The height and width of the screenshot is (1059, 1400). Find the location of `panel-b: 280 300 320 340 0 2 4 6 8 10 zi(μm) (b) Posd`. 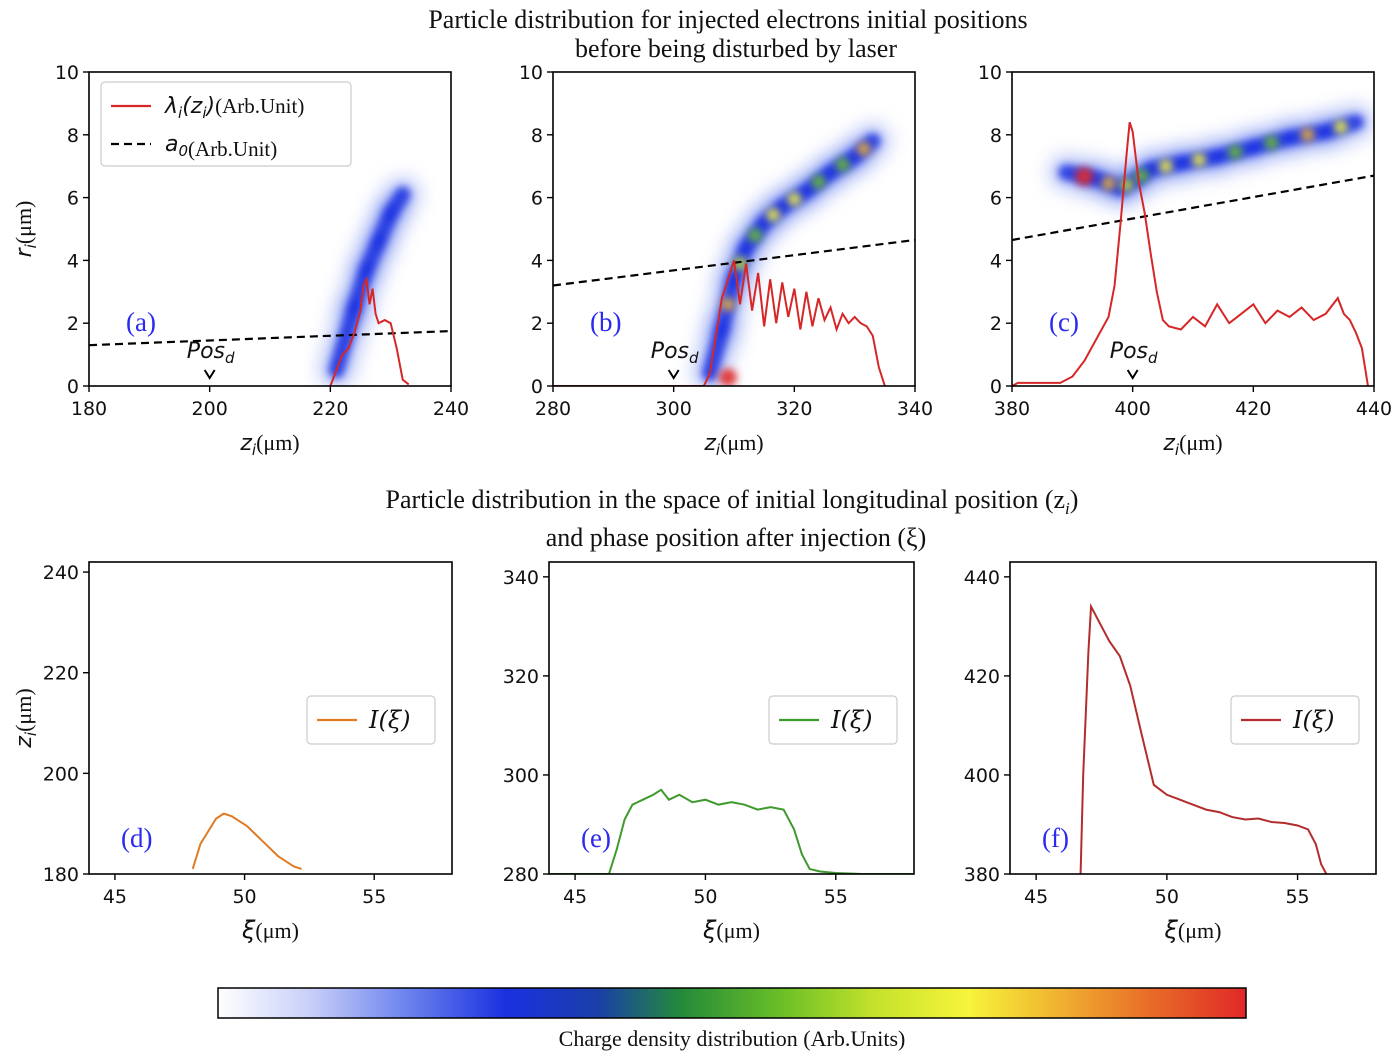

panel-b: 280 300 320 340 0 2 4 6 8 10 zi(μm) (b) Posd is located at coordinates (726, 260).